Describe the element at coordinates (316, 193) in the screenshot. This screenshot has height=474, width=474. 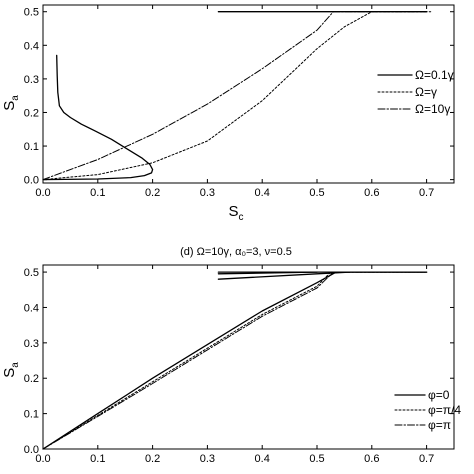
I see `p0-x-tick-label-5: 0.5` at that location.